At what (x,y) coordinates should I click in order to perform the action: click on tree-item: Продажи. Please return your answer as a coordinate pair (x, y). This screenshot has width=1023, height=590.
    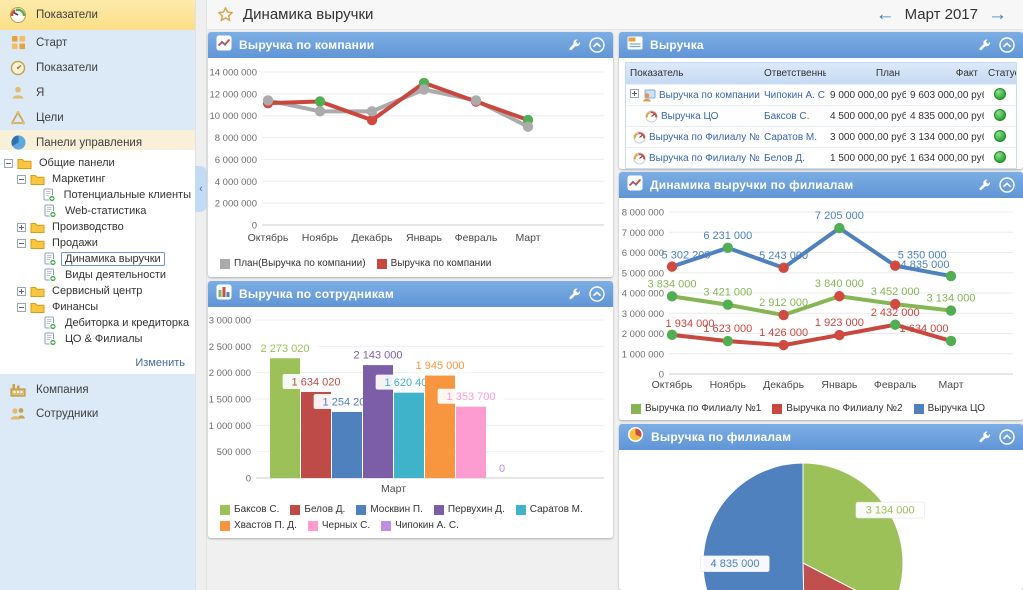
    Looking at the image, I should click on (97, 243).